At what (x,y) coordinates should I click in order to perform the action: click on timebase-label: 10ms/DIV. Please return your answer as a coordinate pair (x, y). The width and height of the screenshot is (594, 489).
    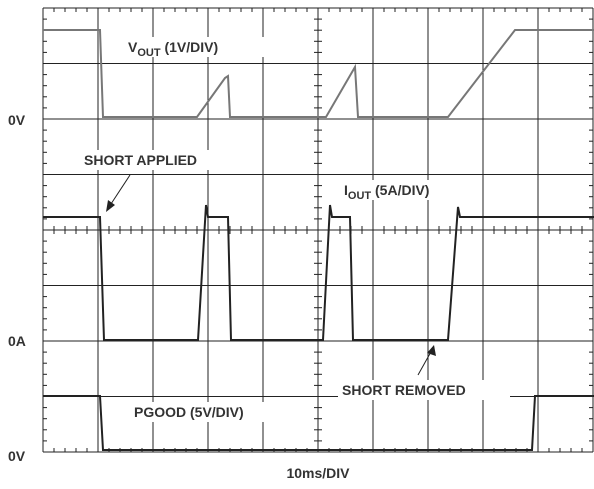
    Looking at the image, I should click on (318, 473).